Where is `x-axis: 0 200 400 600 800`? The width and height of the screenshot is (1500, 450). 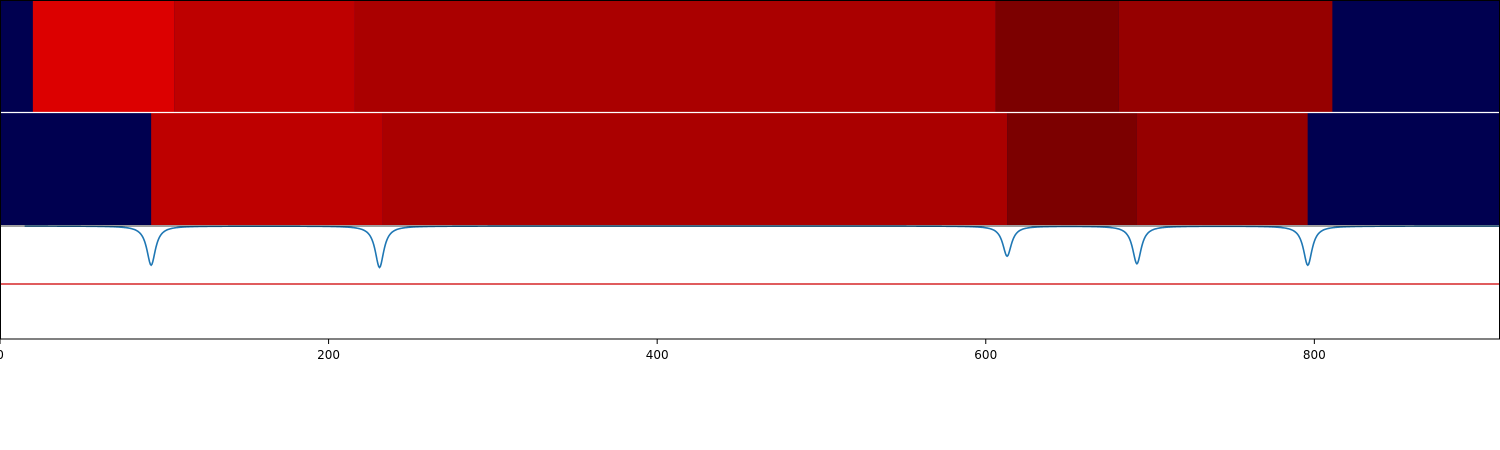 x-axis: 0 200 400 600 800 is located at coordinates (663, 350).